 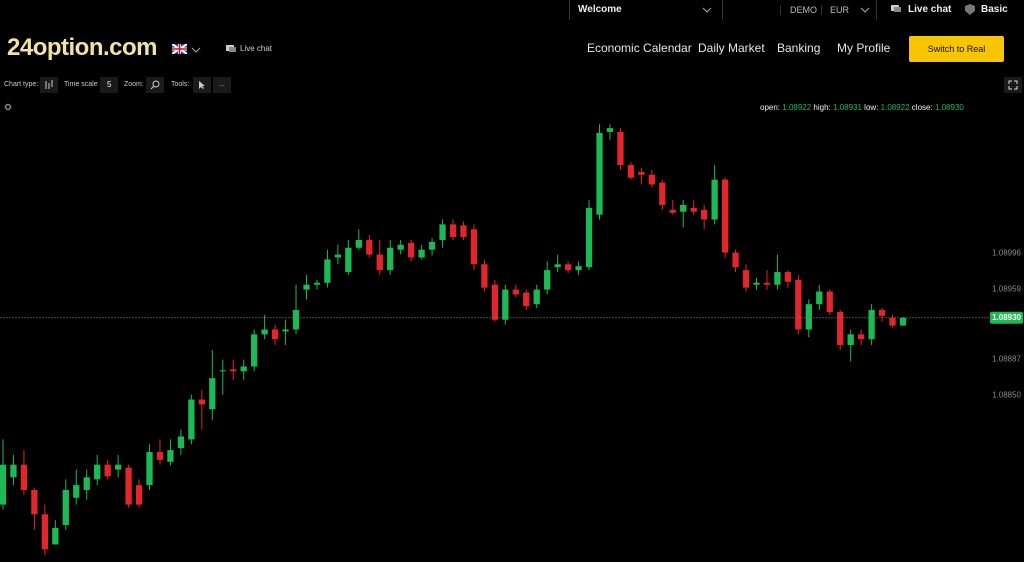 I want to click on currency: EUR, so click(x=840, y=10).